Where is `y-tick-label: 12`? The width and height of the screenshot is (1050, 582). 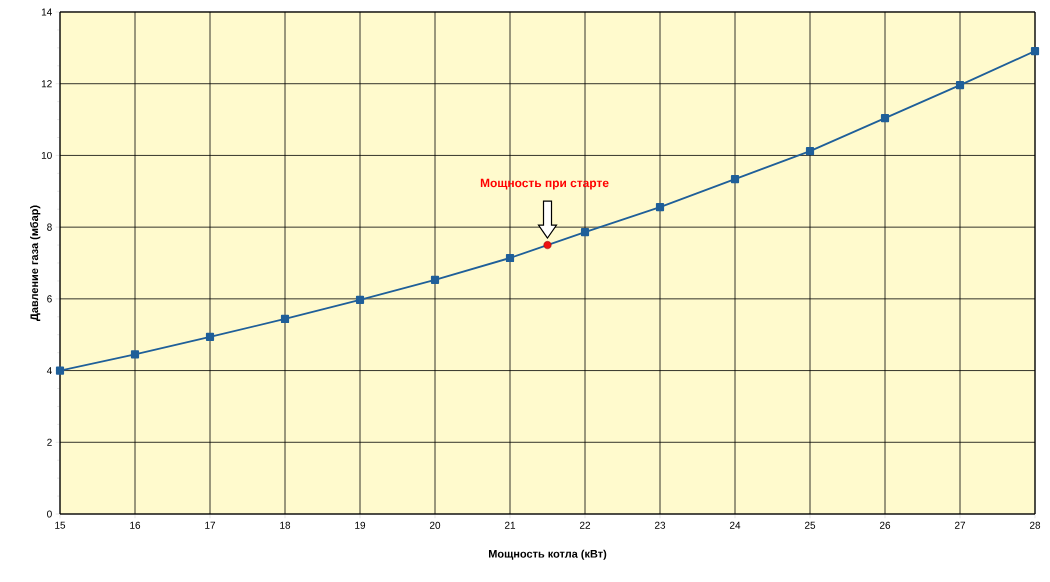 y-tick-label: 12 is located at coordinates (46, 84).